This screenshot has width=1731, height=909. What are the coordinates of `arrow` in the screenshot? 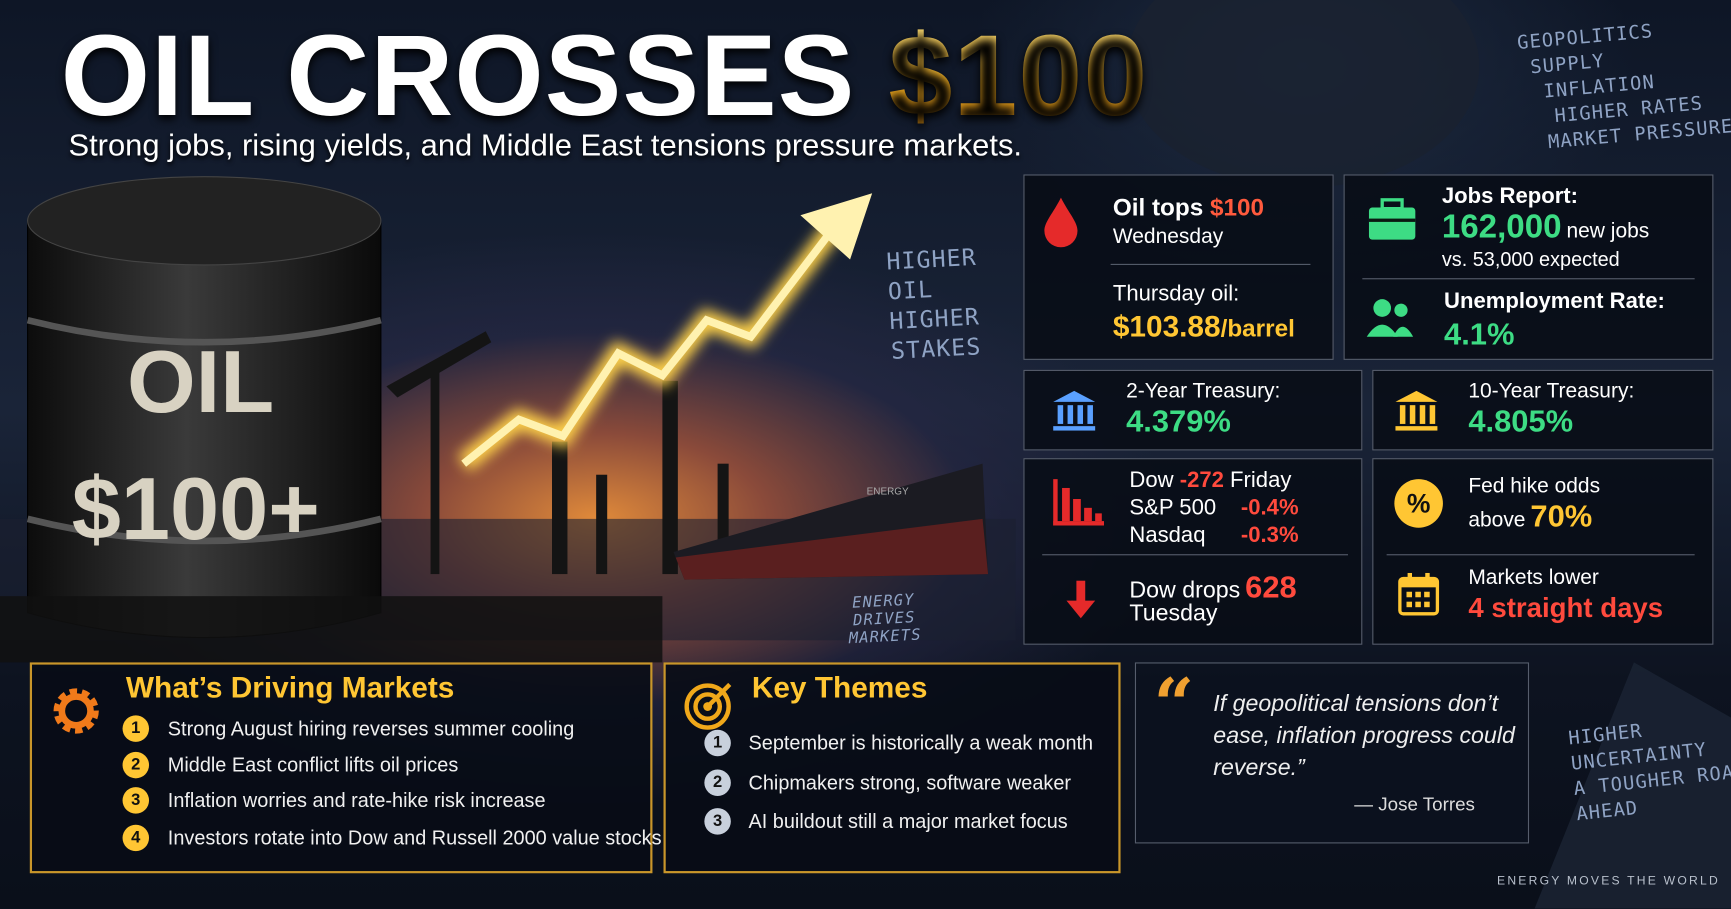 It's located at (652, 342).